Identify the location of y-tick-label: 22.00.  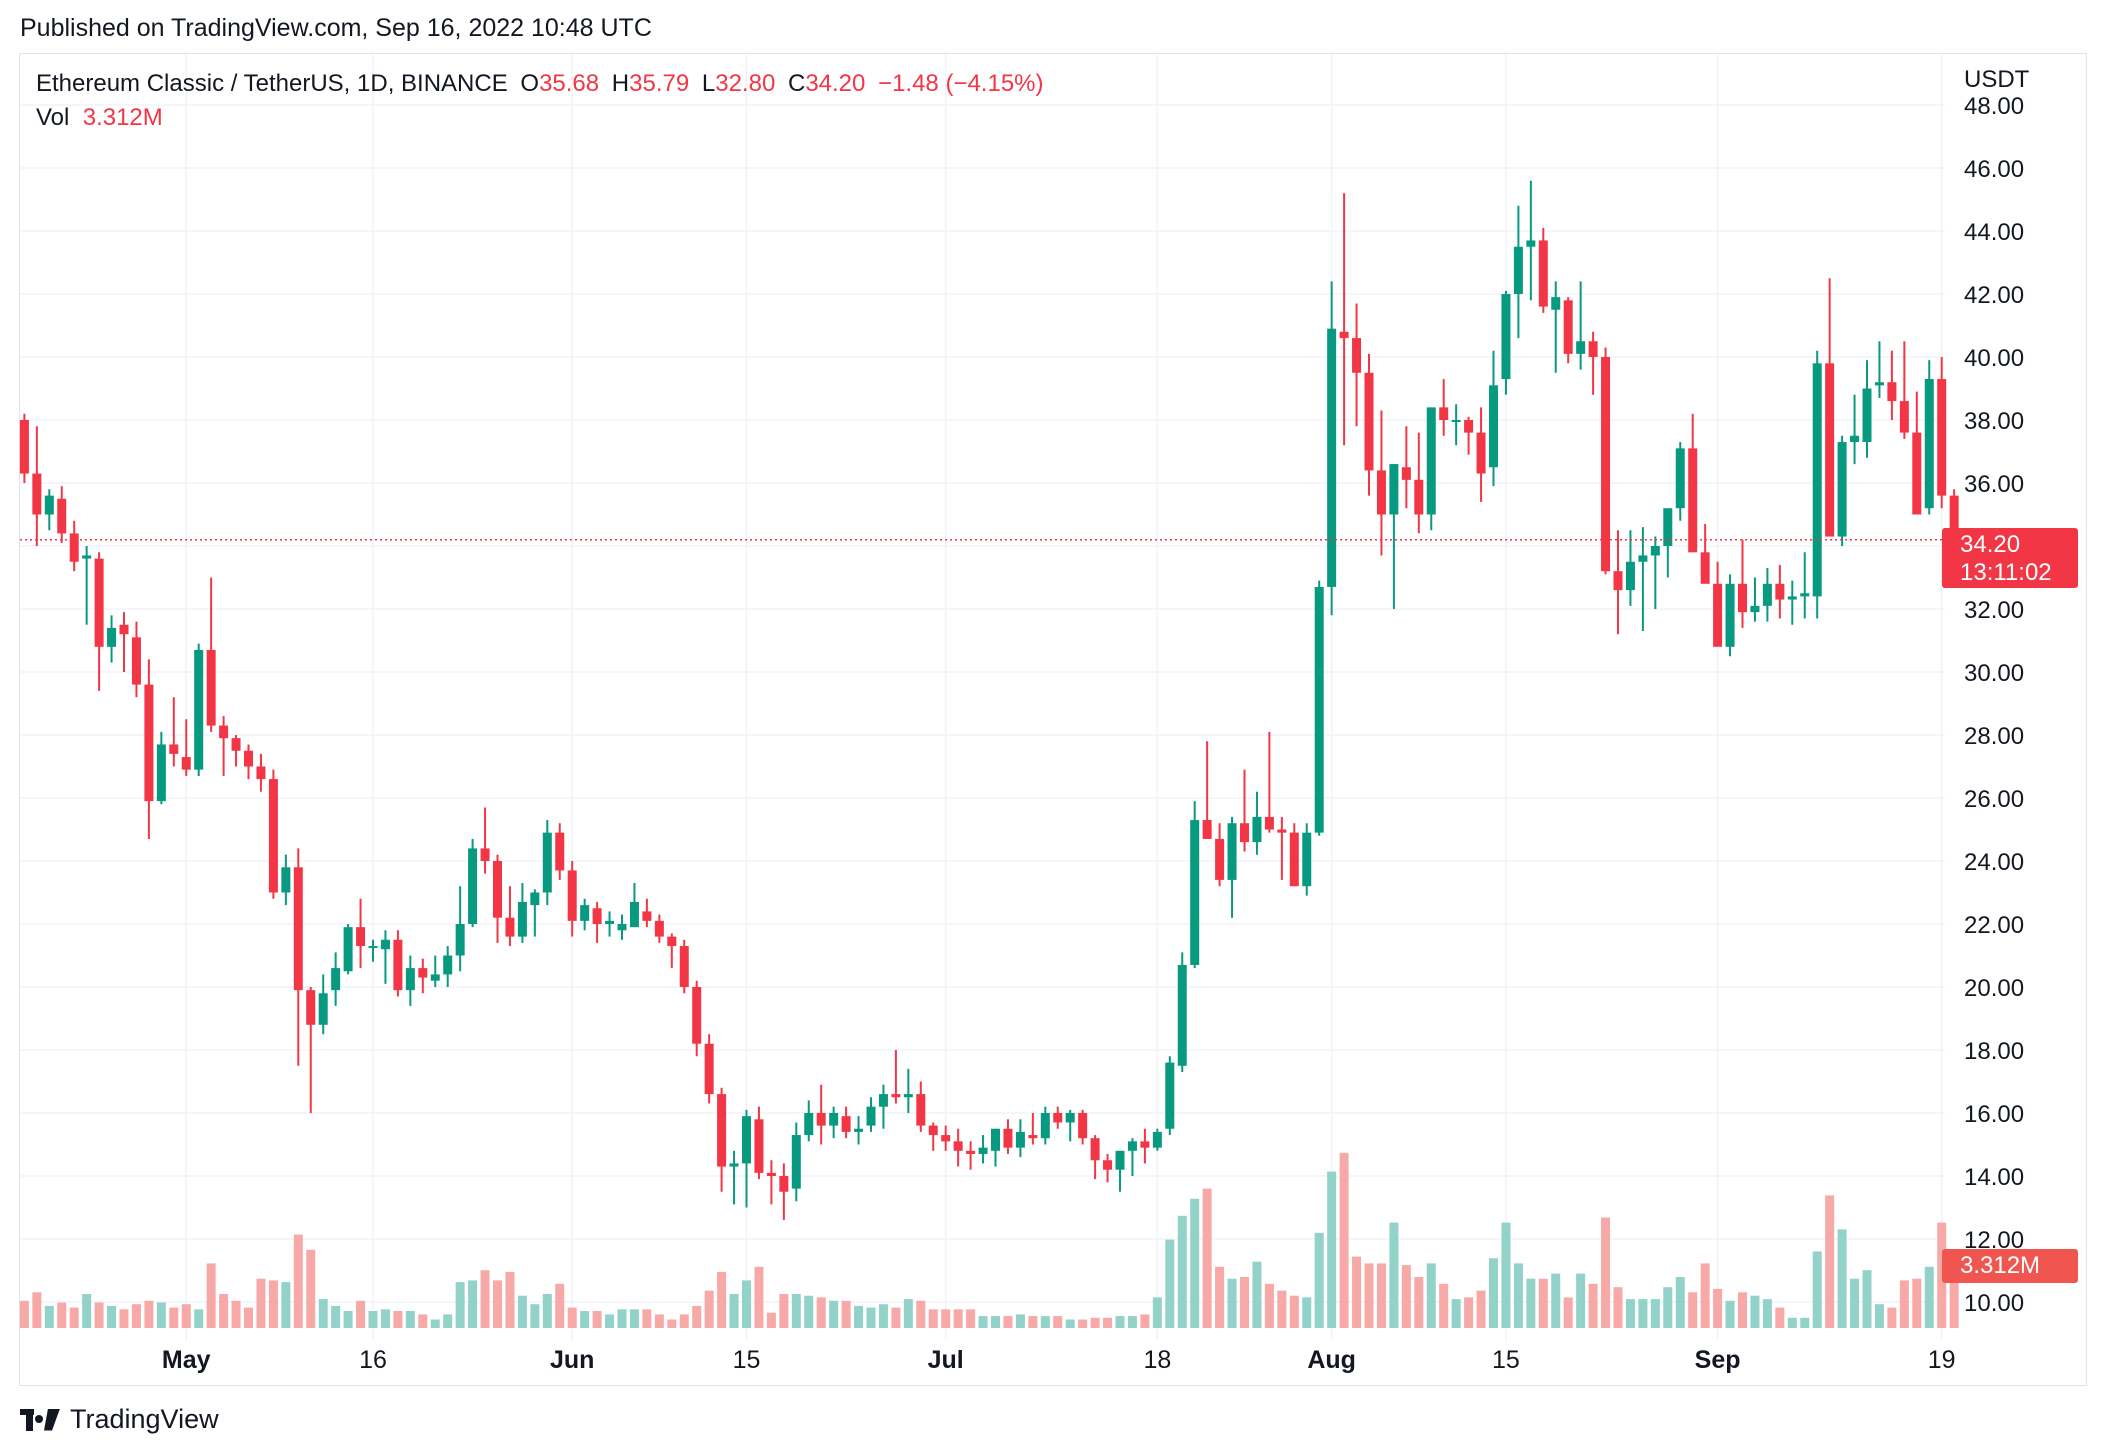
(1994, 925).